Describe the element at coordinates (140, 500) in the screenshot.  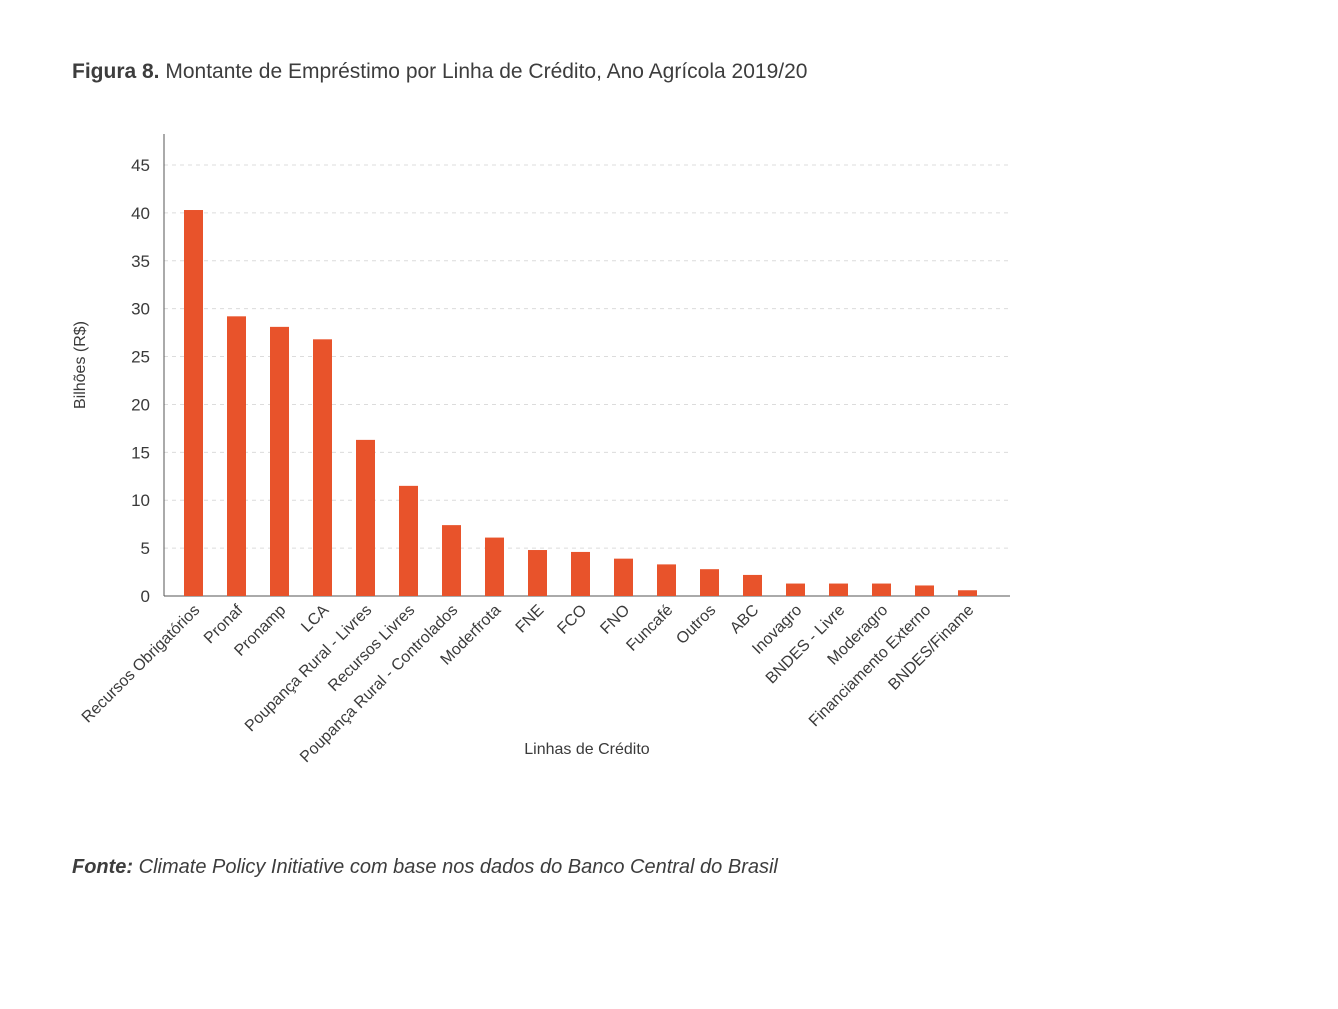
I see `y-tick-label: 10` at that location.